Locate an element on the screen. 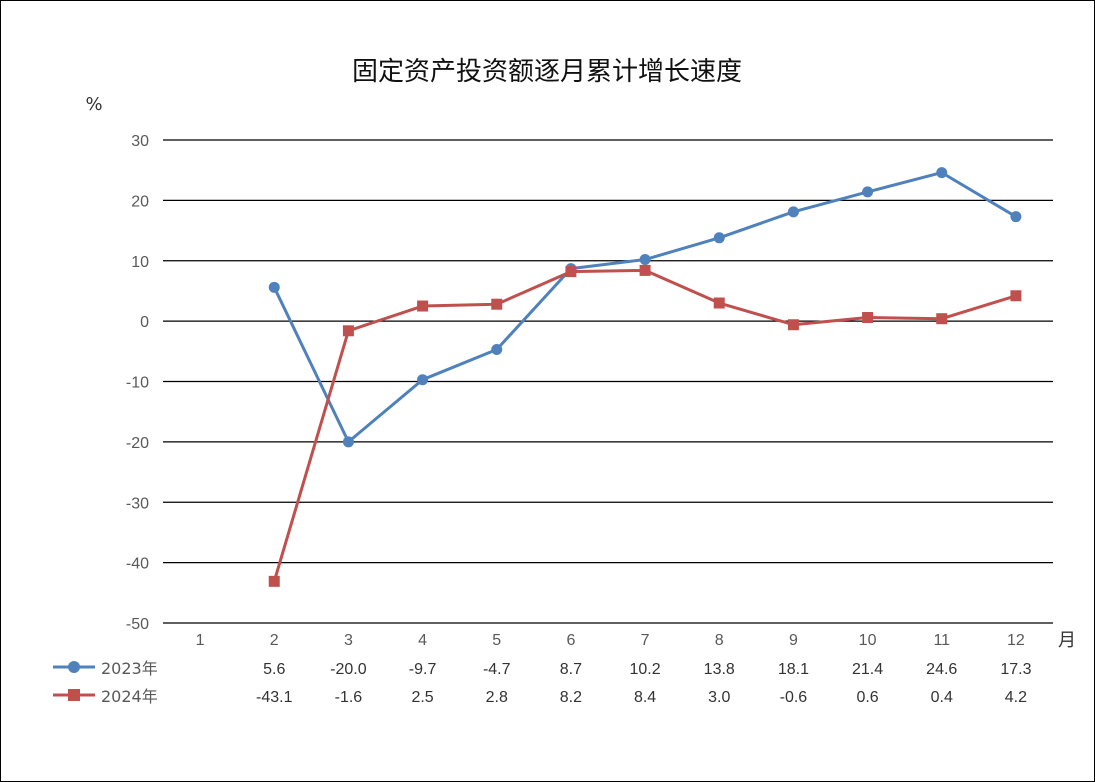 This screenshot has width=1095, height=782. y-axis-ticks: 30 20 10 0 -10 -20 -30 -40 -50 is located at coordinates (137, 383).